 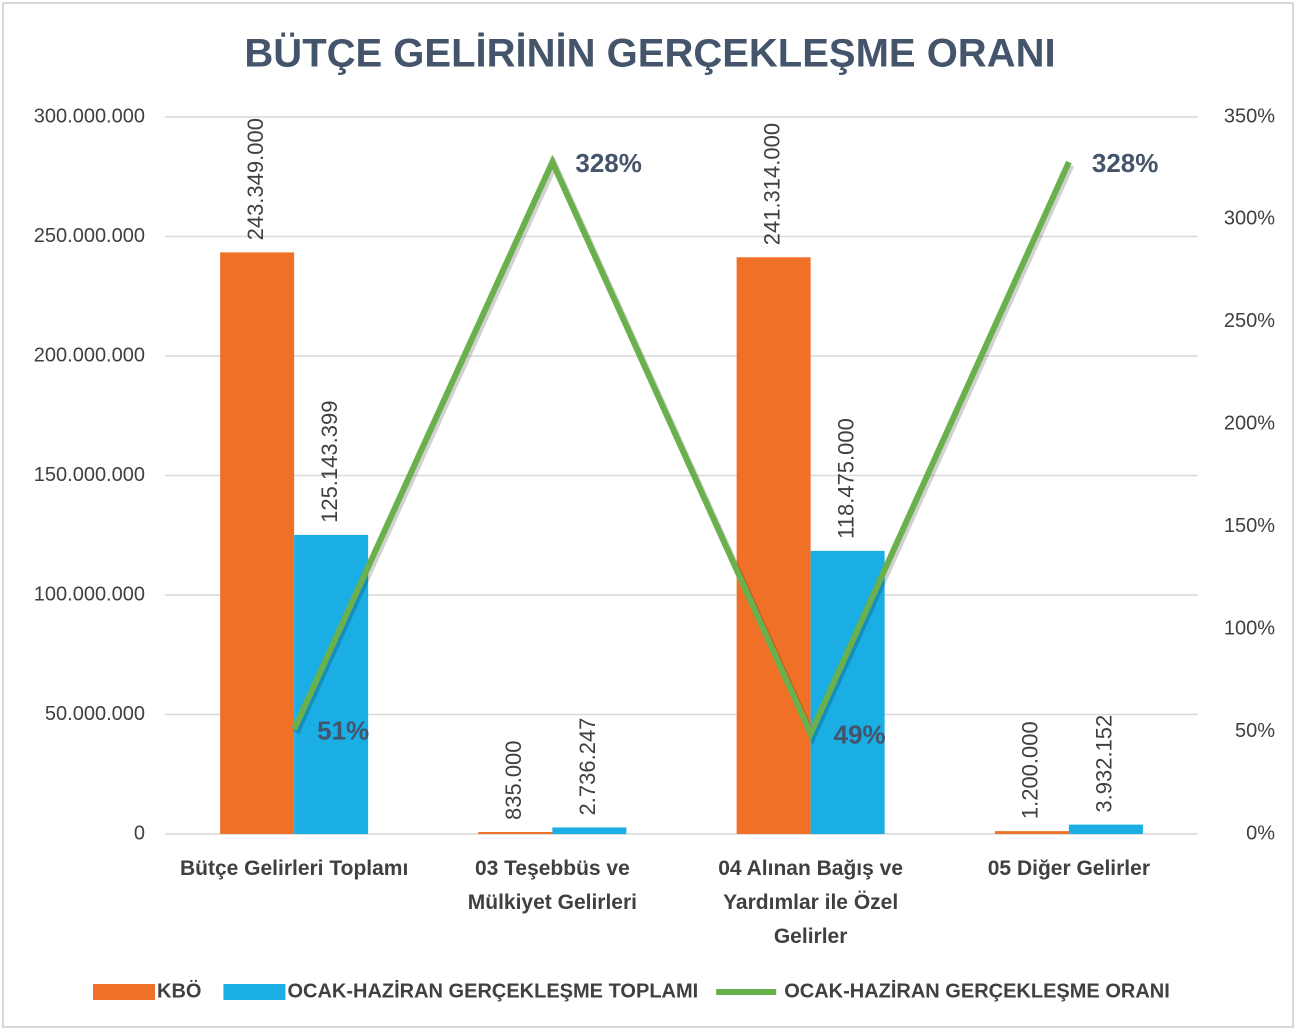 What do you see at coordinates (977, 990) in the screenshot?
I see `legend-label: OCAK-HAZİRAN GERÇEKLEŞME ORANI` at bounding box center [977, 990].